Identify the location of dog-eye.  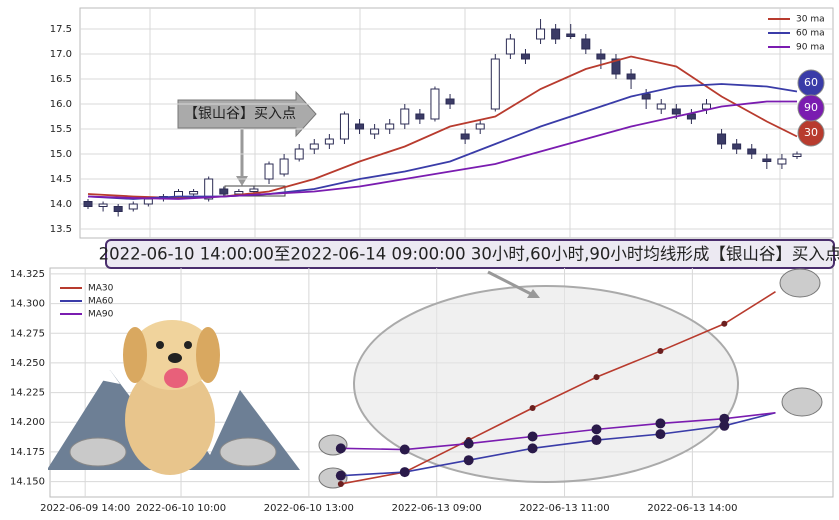
(160, 345).